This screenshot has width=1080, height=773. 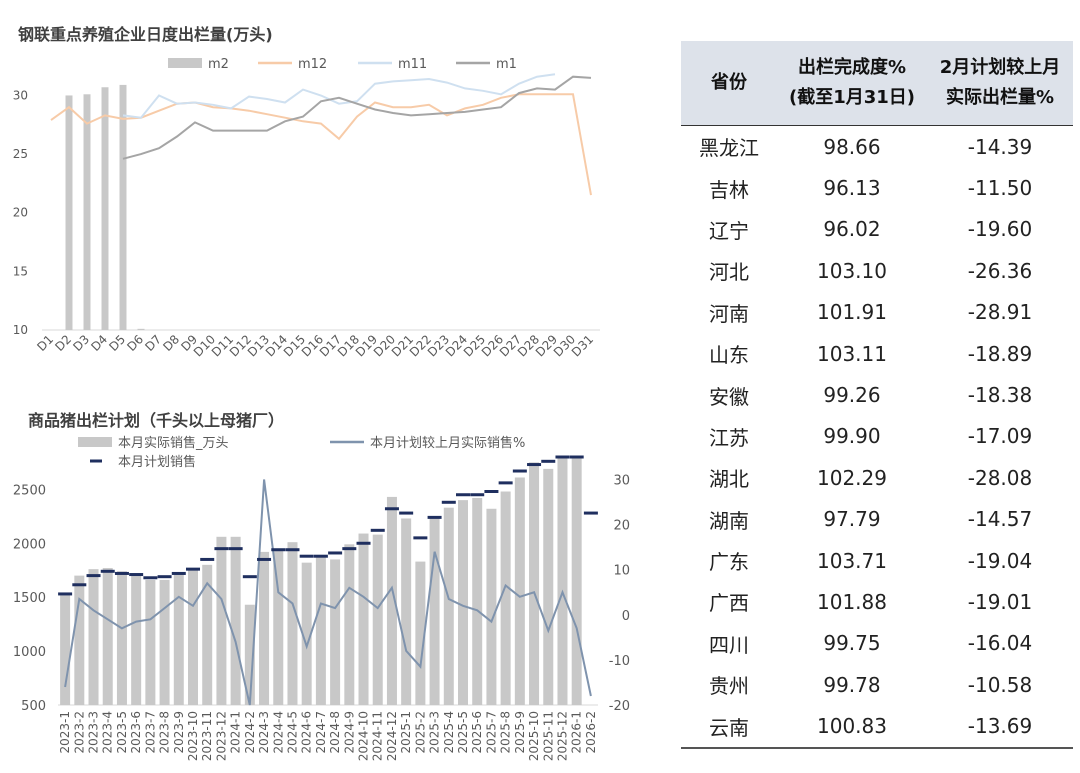 I want to click on y-tick-label: 10, so click(x=20, y=330).